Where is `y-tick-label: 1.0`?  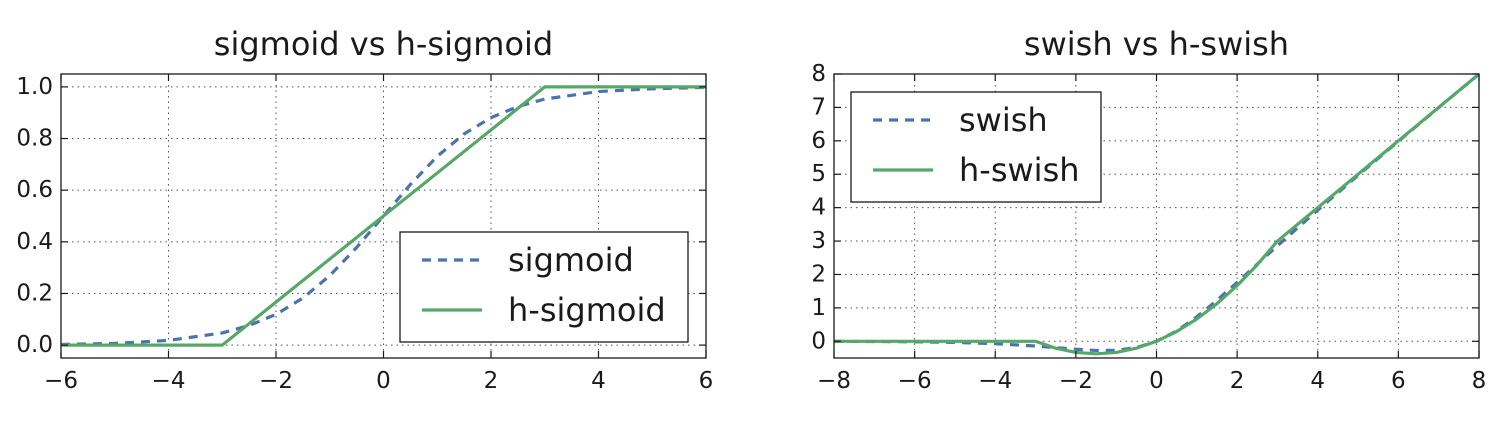 y-tick-label: 1.0 is located at coordinates (34, 87).